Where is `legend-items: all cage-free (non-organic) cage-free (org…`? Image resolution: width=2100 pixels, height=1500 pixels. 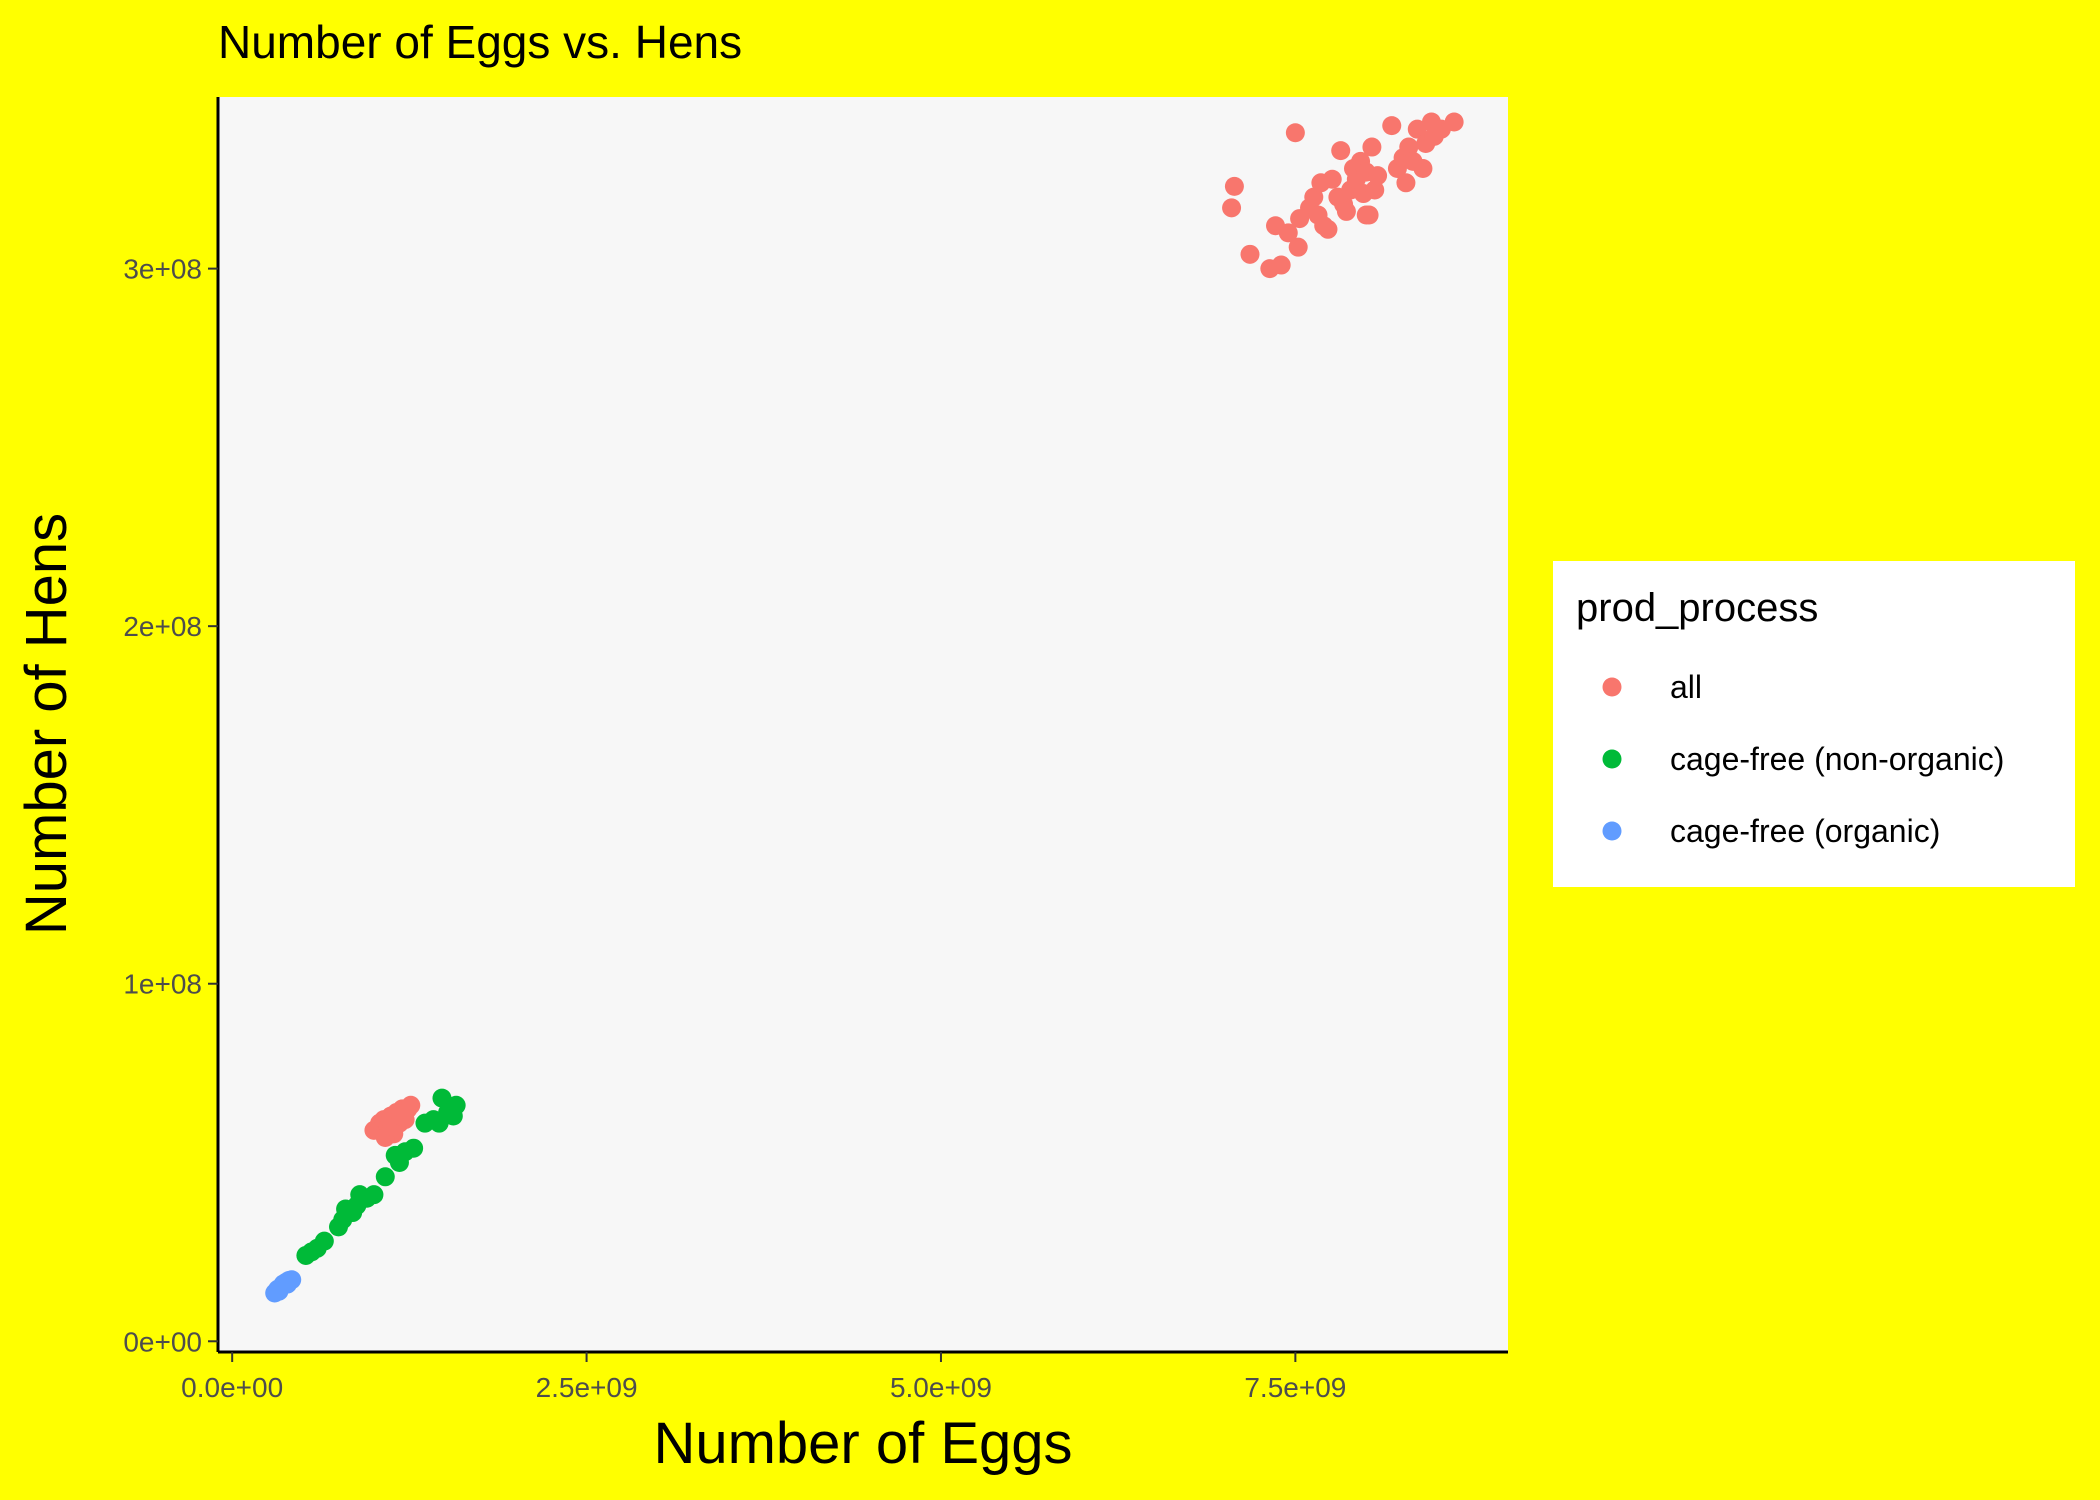 legend-items: all cage-free (non-organic) cage-free (org… is located at coordinates (1803, 759).